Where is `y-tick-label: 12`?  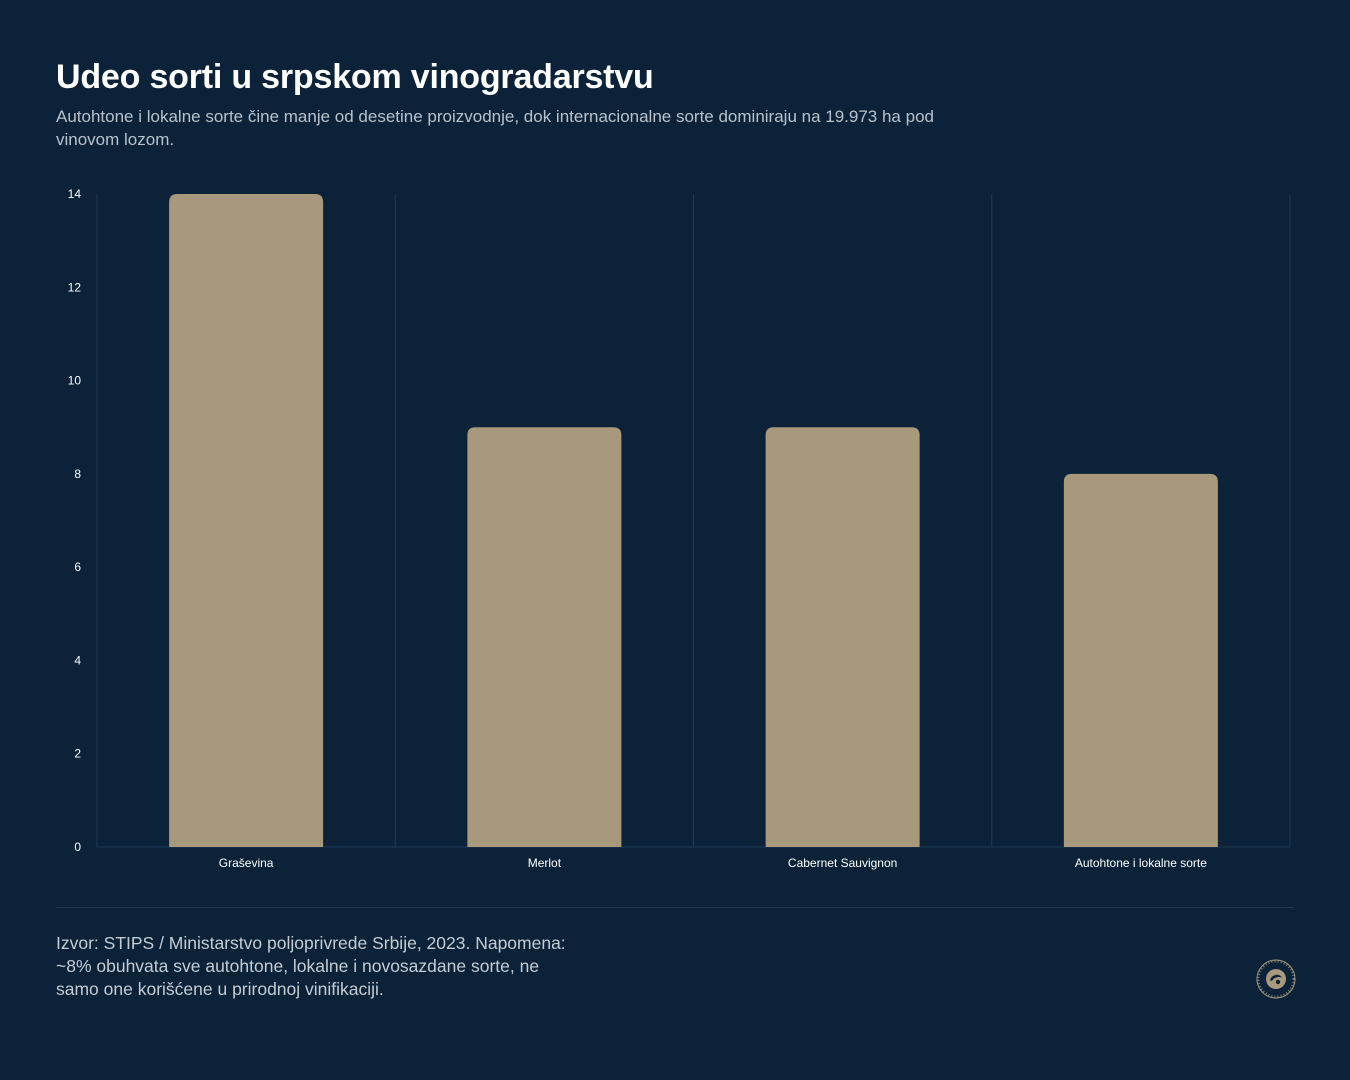 y-tick-label: 12 is located at coordinates (75, 287).